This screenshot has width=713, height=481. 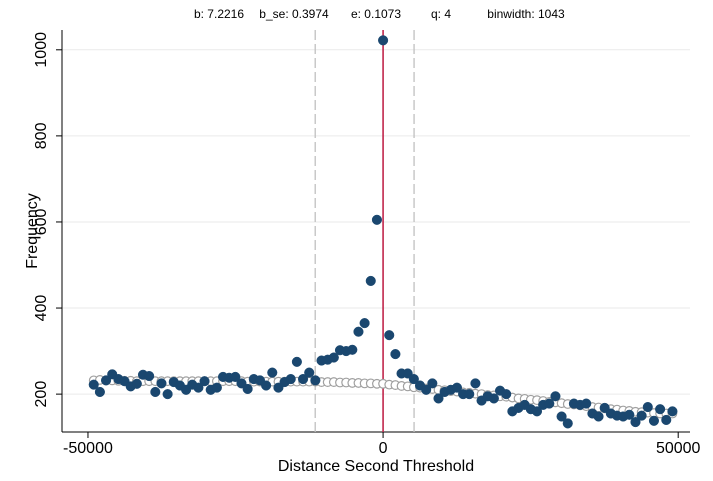 What do you see at coordinates (41, 50) in the screenshot?
I see `y-tick-label: 1000` at bounding box center [41, 50].